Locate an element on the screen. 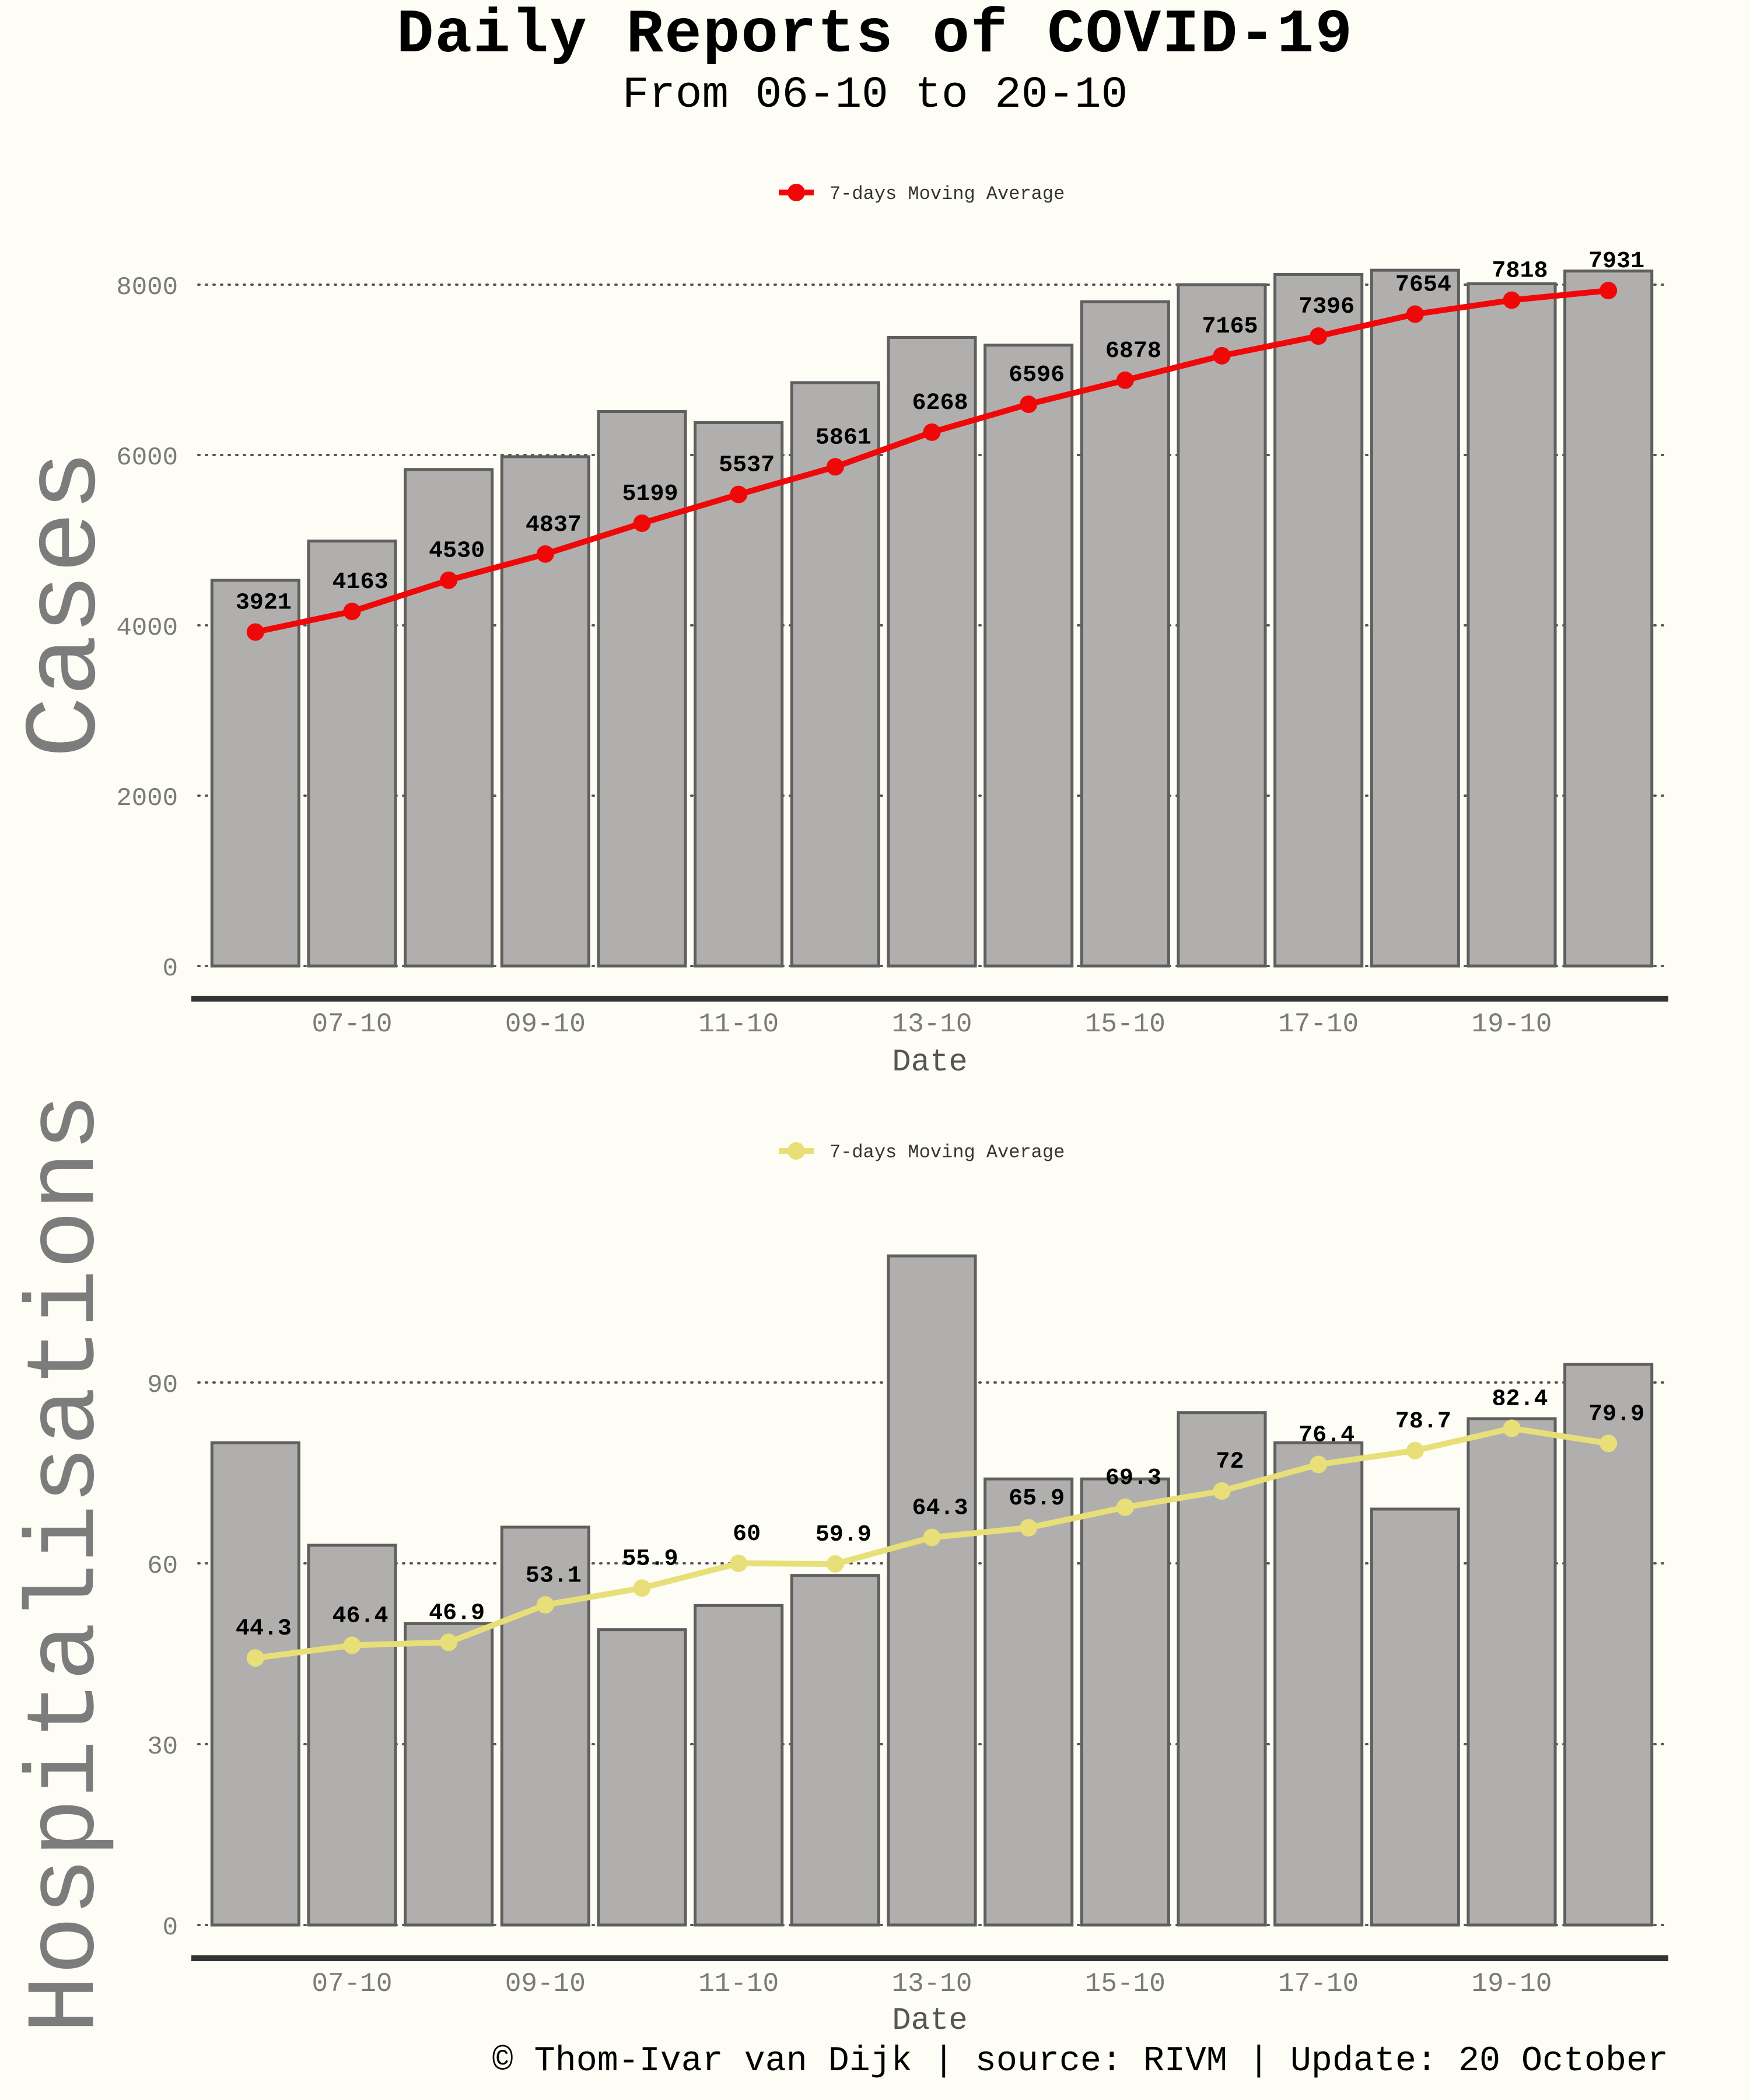 The height and width of the screenshot is (2100, 1750). hosp-data-label: 82.4 is located at coordinates (1520, 1400).